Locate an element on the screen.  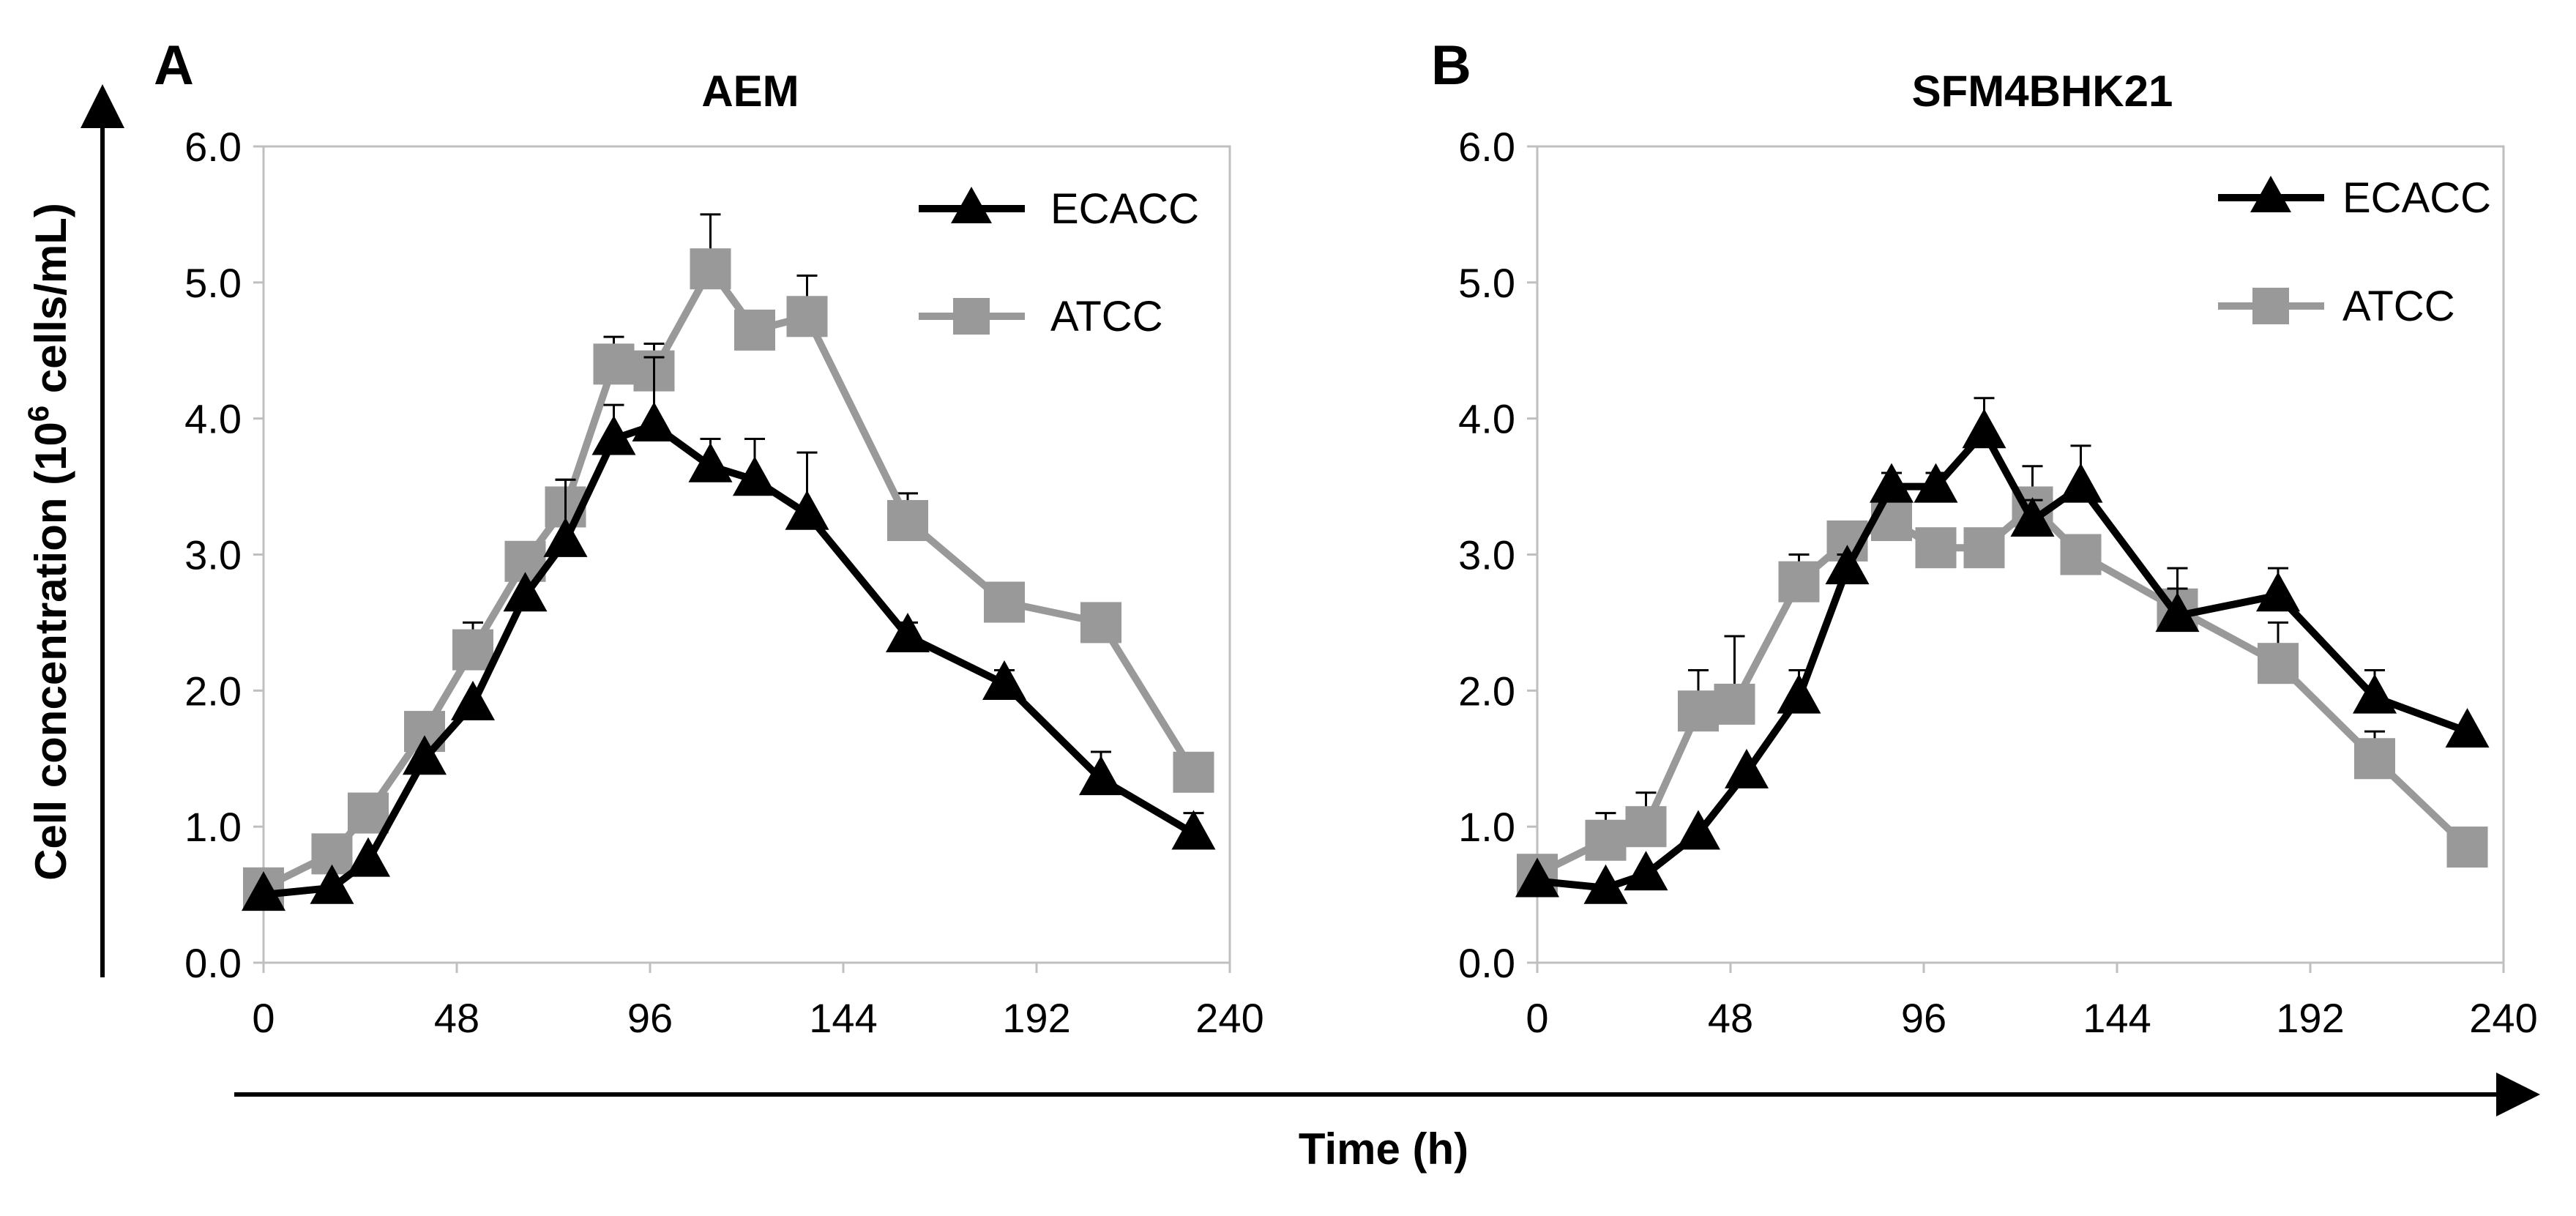
panel-a-xtick-label: 240 is located at coordinates (1229, 1018).